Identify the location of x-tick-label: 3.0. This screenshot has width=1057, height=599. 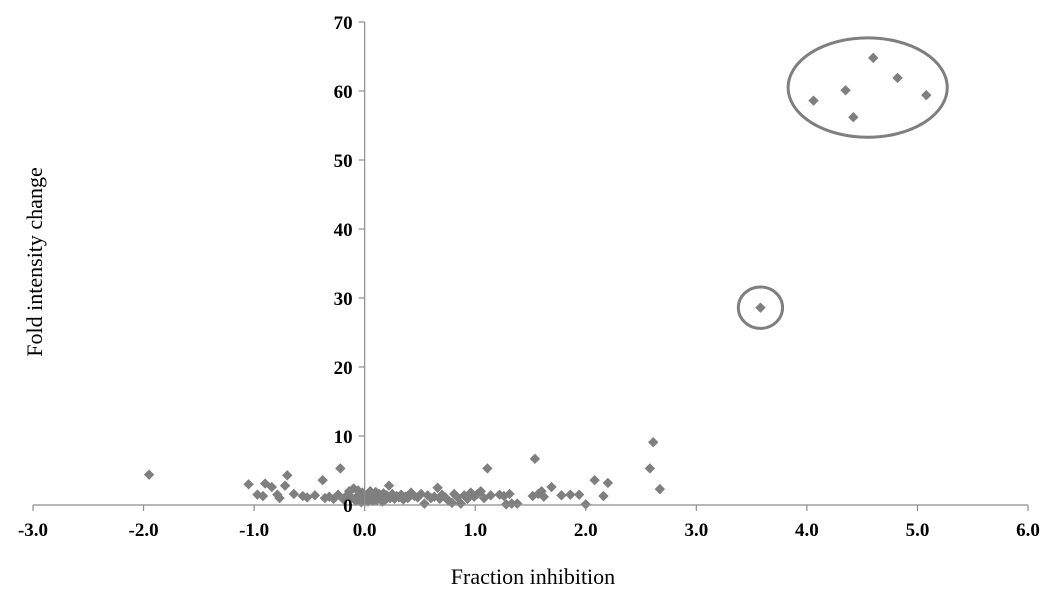
(696, 530).